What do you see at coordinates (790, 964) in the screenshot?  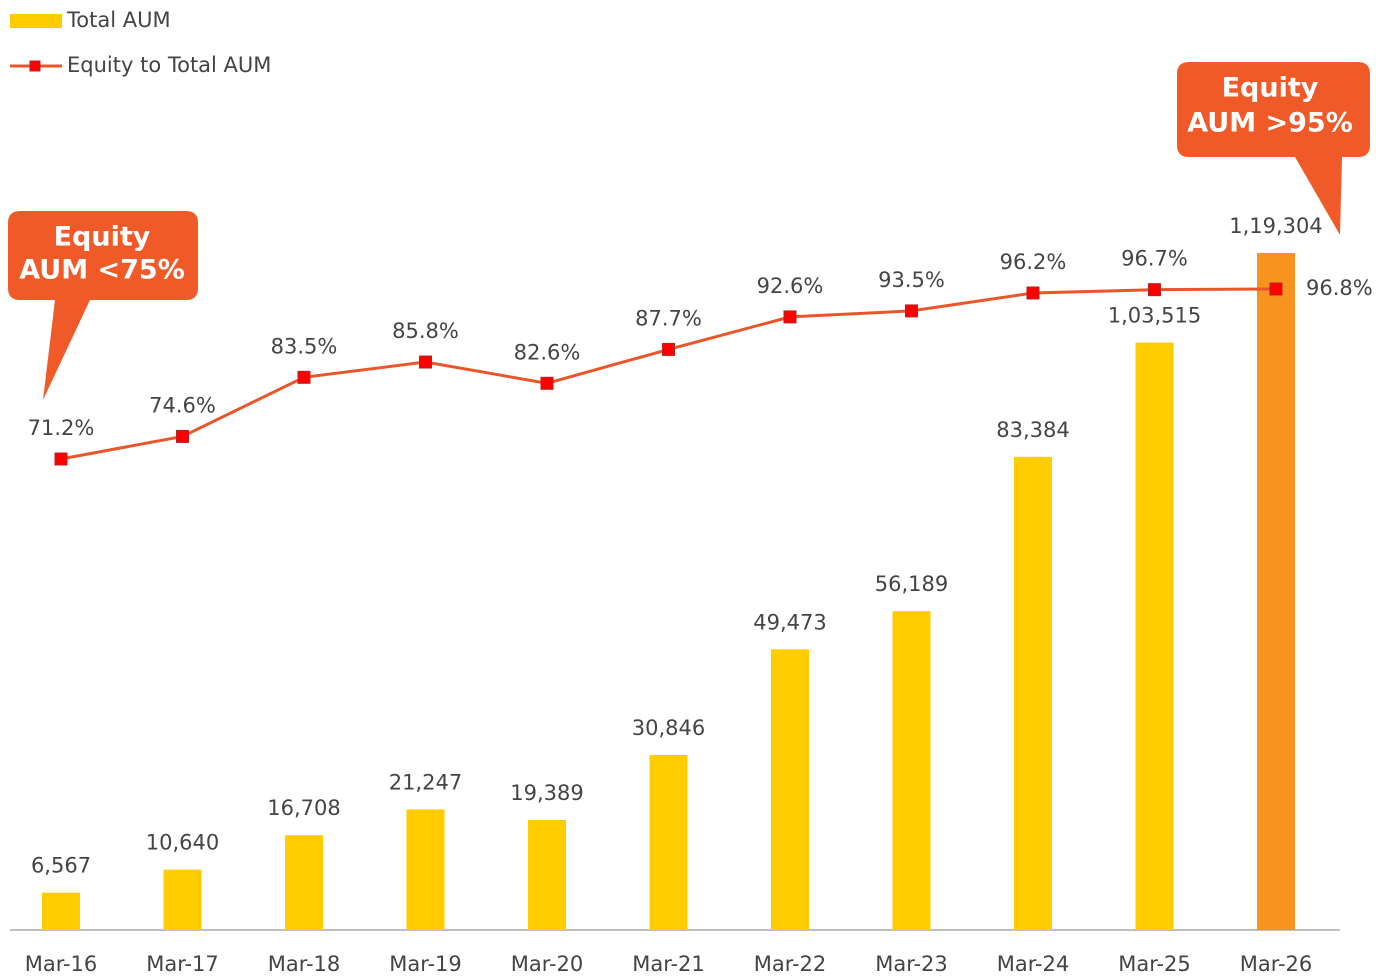 I see `x-tick-label: Mar-22` at bounding box center [790, 964].